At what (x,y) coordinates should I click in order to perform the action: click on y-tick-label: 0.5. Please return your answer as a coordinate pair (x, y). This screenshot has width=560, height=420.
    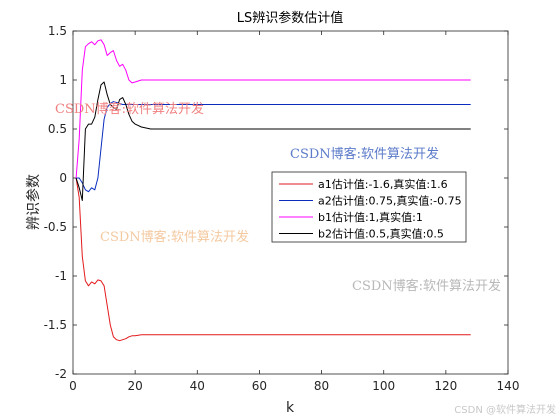
    Looking at the image, I should click on (57, 129).